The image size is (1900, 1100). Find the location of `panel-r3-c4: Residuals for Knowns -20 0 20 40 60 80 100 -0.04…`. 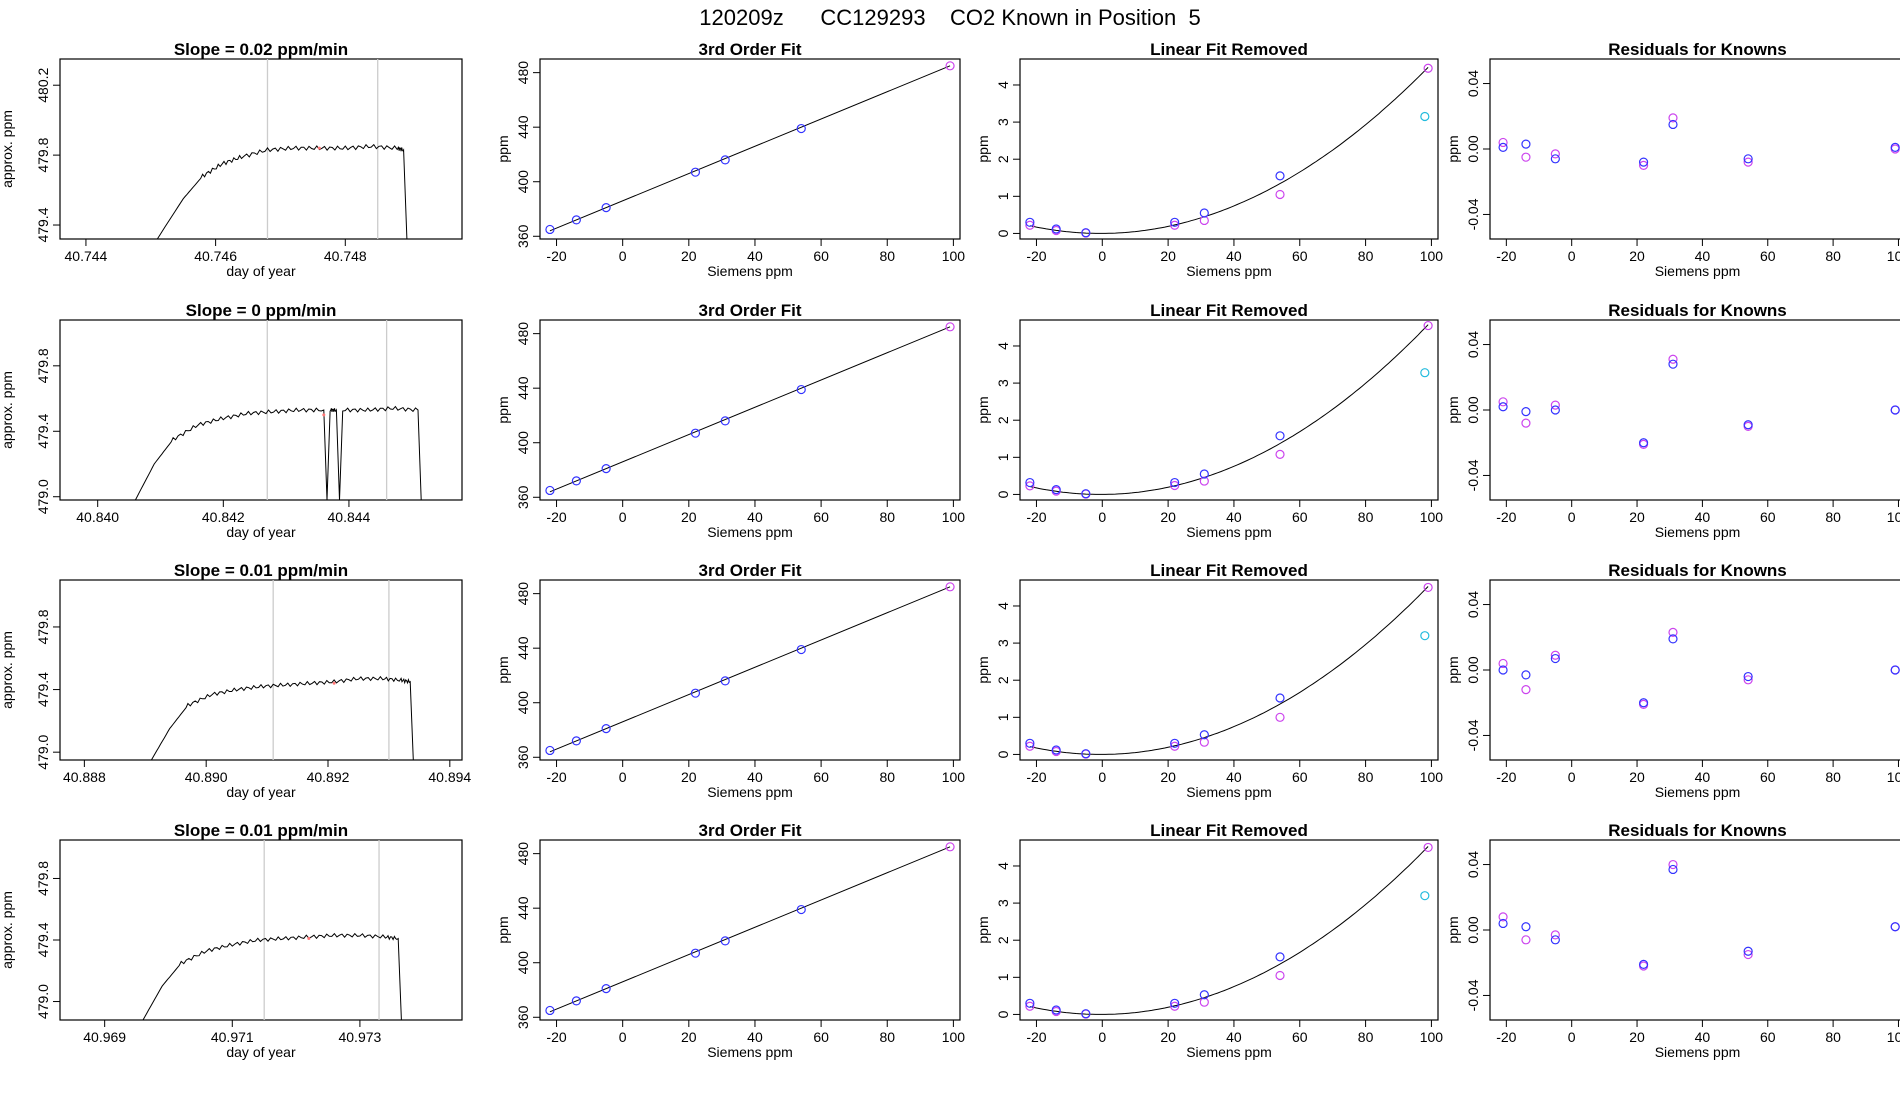

panel-r3-c4: Residuals for Knowns -20 0 20 40 60 80 100 -0.04… is located at coordinates (1672, 680).